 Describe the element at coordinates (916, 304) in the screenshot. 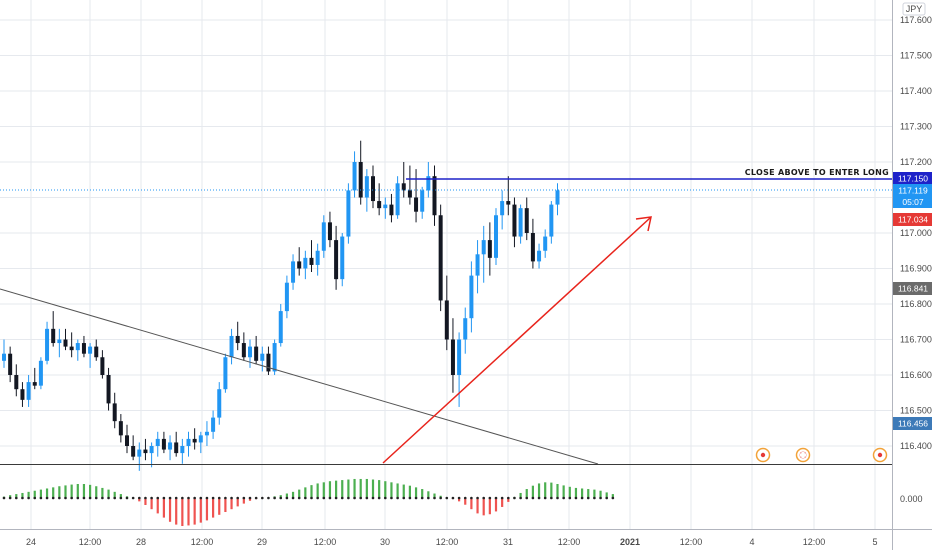

I see `price-tick-label: 116.800` at that location.